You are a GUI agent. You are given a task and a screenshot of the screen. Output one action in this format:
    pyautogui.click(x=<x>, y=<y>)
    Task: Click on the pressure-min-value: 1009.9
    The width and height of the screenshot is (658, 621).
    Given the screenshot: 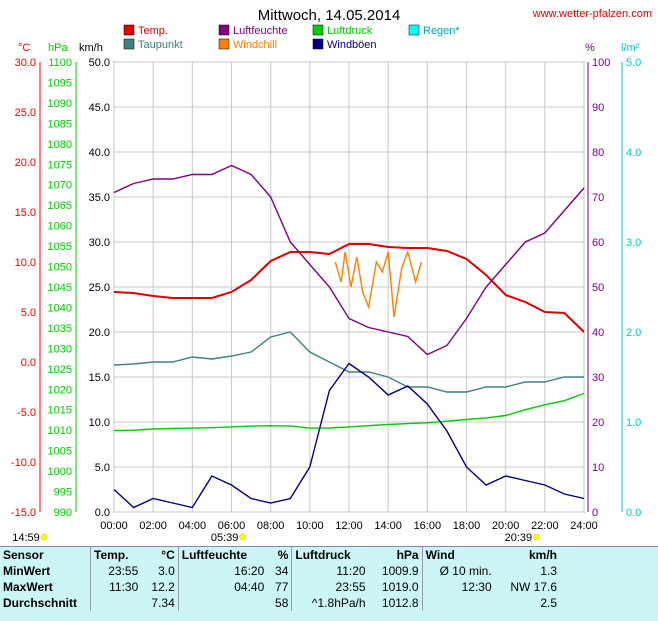 What is the action you would take?
    pyautogui.click(x=400, y=571)
    